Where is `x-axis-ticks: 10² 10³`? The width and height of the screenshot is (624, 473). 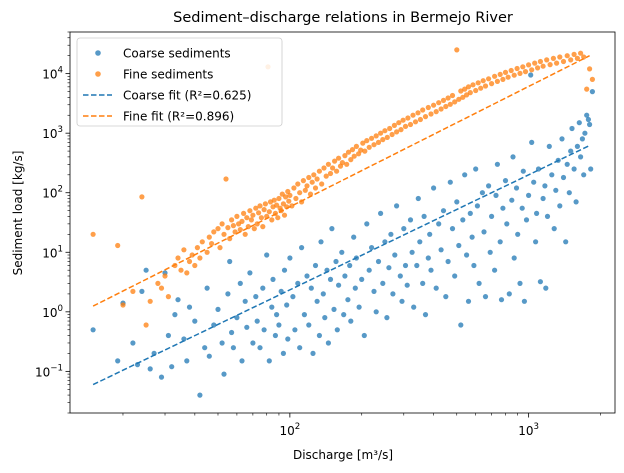
x-axis-ticks: 10² 10³ is located at coordinates (409, 425).